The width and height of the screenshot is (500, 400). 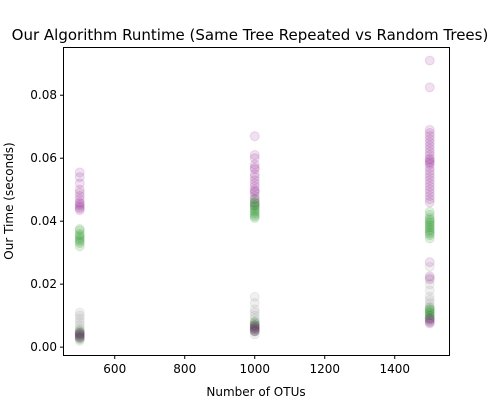 I want to click on y-tick-label: 0.08, so click(x=43, y=95).